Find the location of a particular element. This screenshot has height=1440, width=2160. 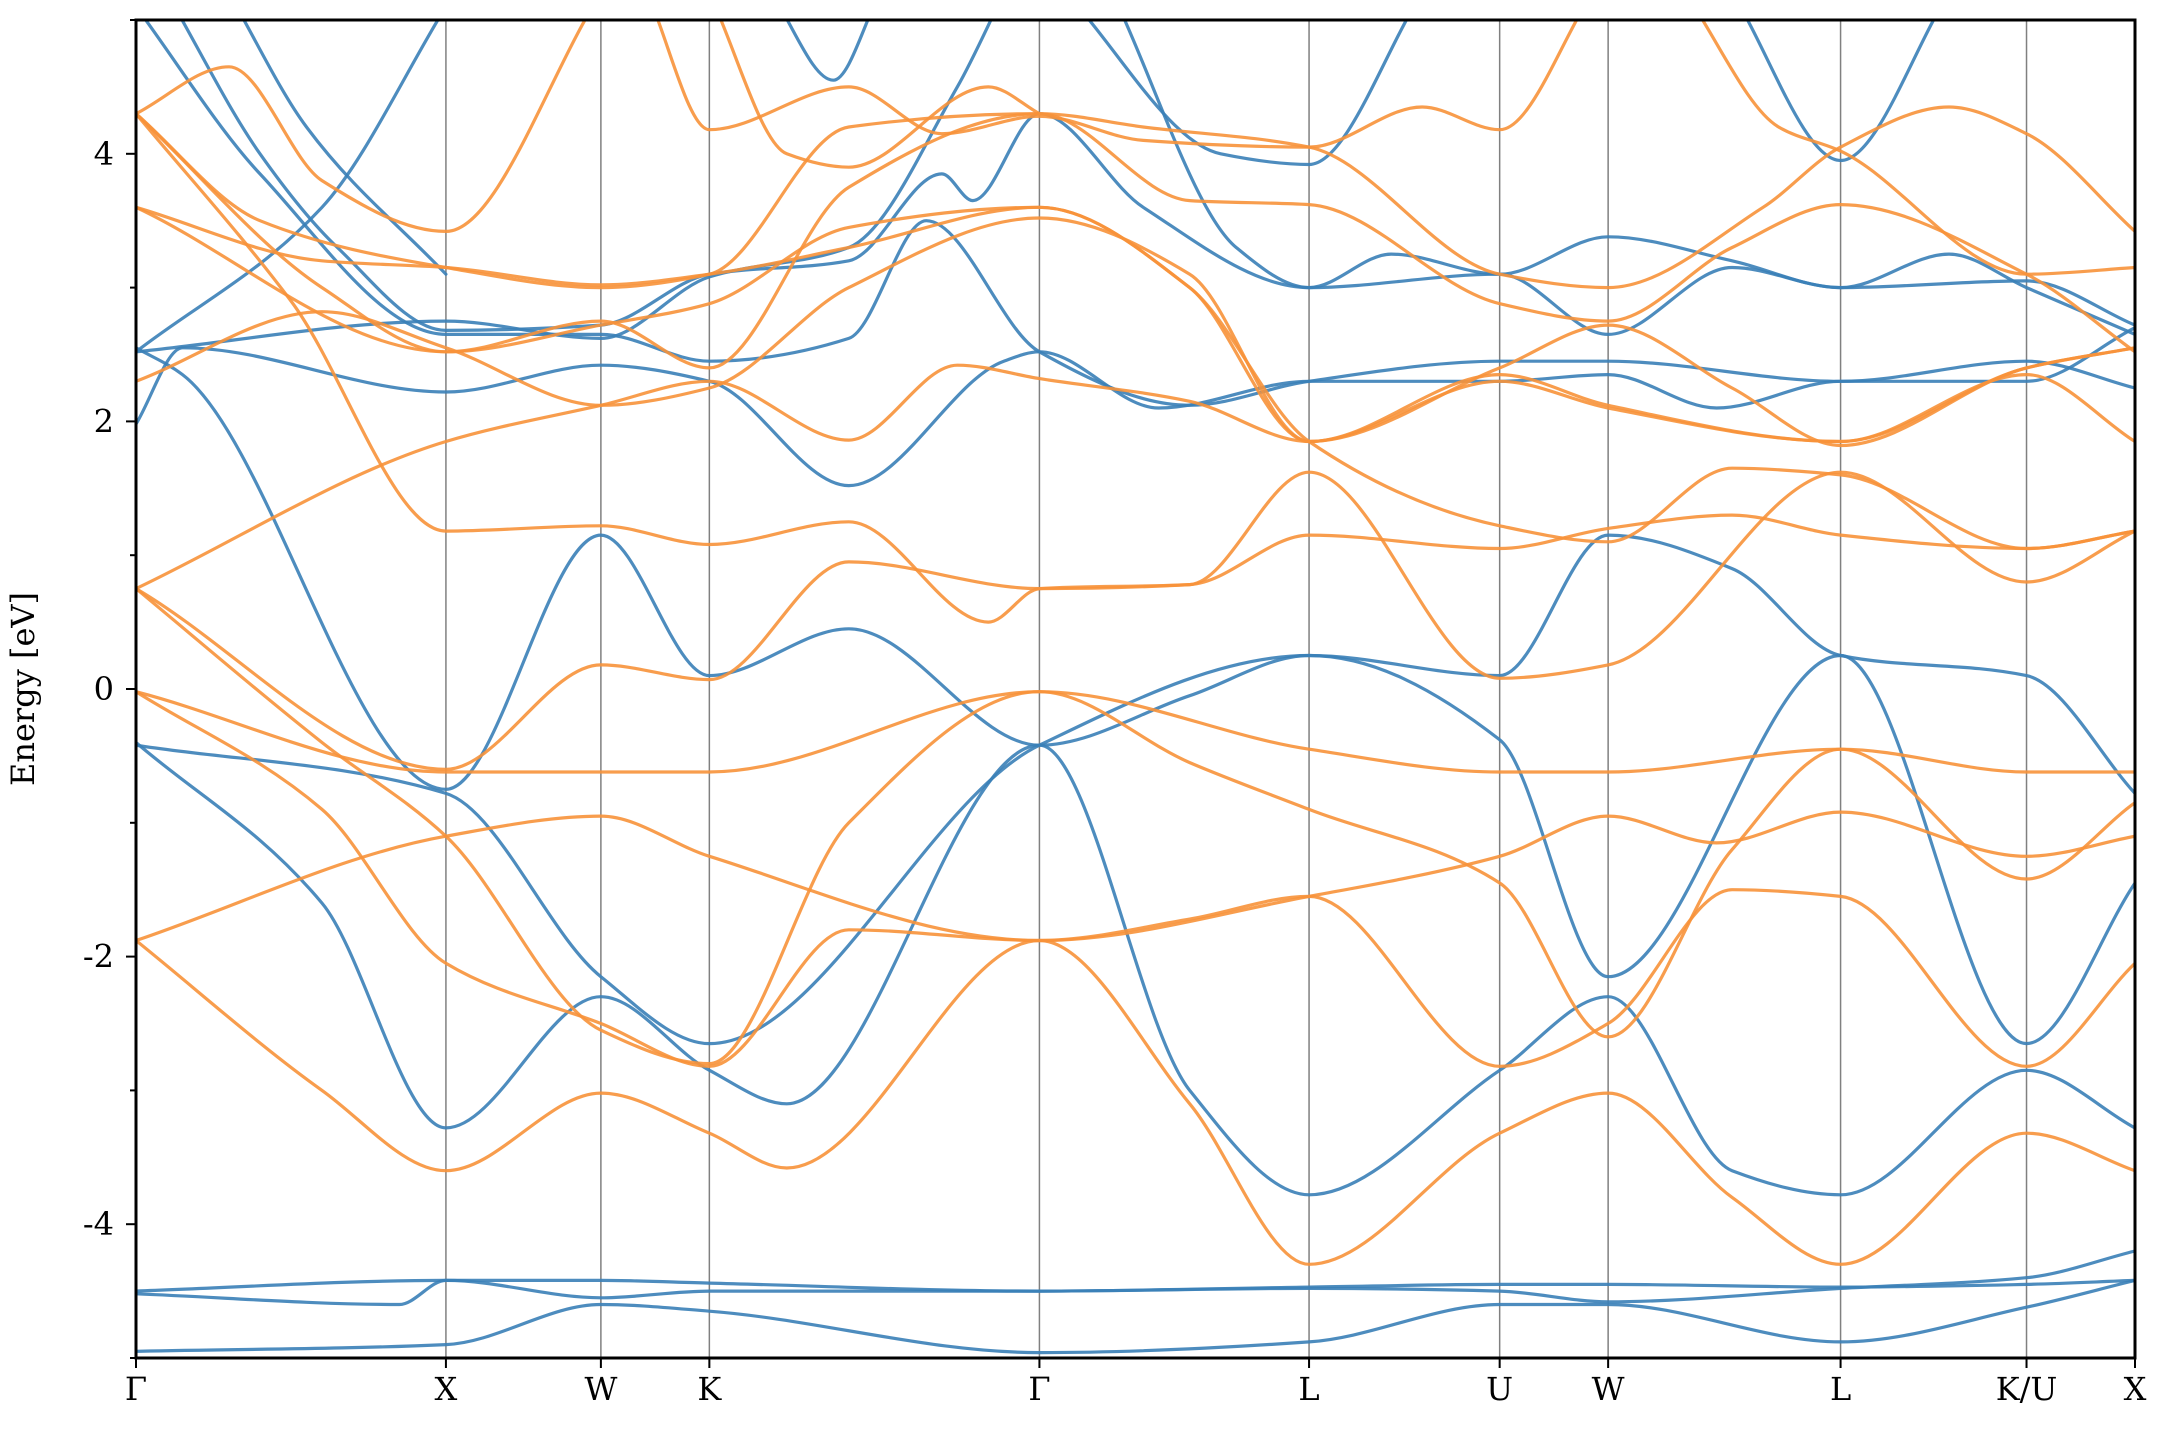

x-axis: Γ X W K Γ L U W L K/U X is located at coordinates (1136, 1383).